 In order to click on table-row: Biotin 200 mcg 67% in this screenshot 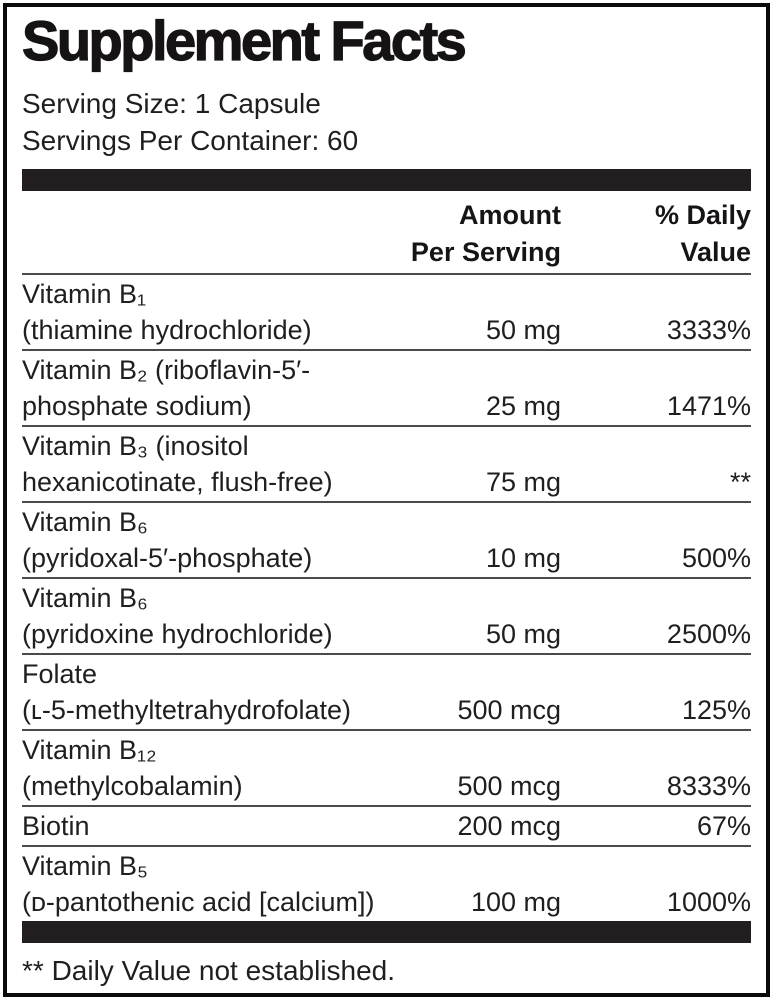, I will do `click(386, 827)`.